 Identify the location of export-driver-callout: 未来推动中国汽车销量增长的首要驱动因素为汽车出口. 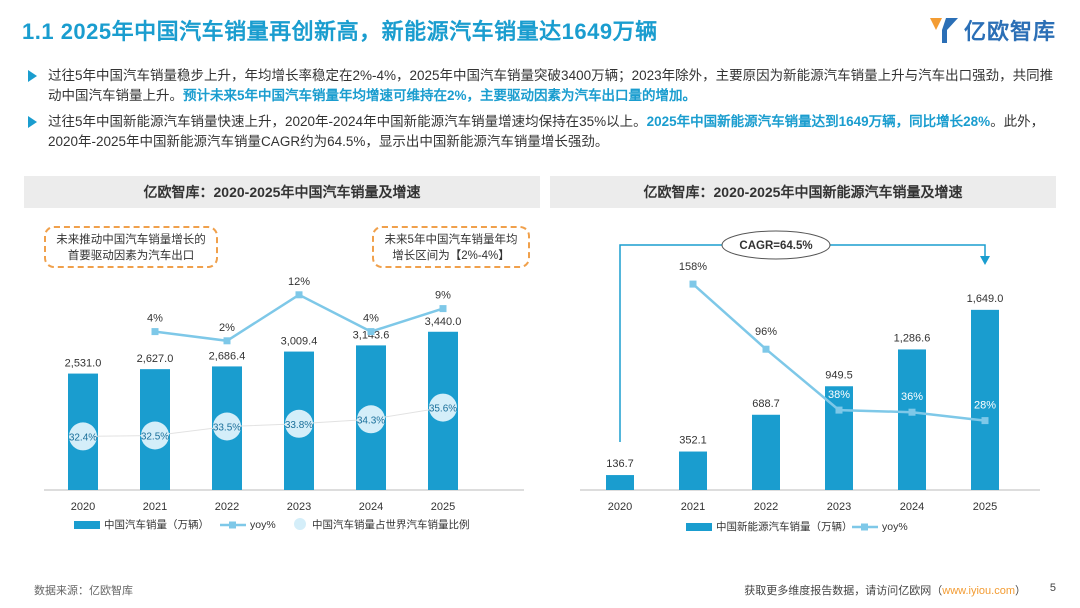
(131, 247).